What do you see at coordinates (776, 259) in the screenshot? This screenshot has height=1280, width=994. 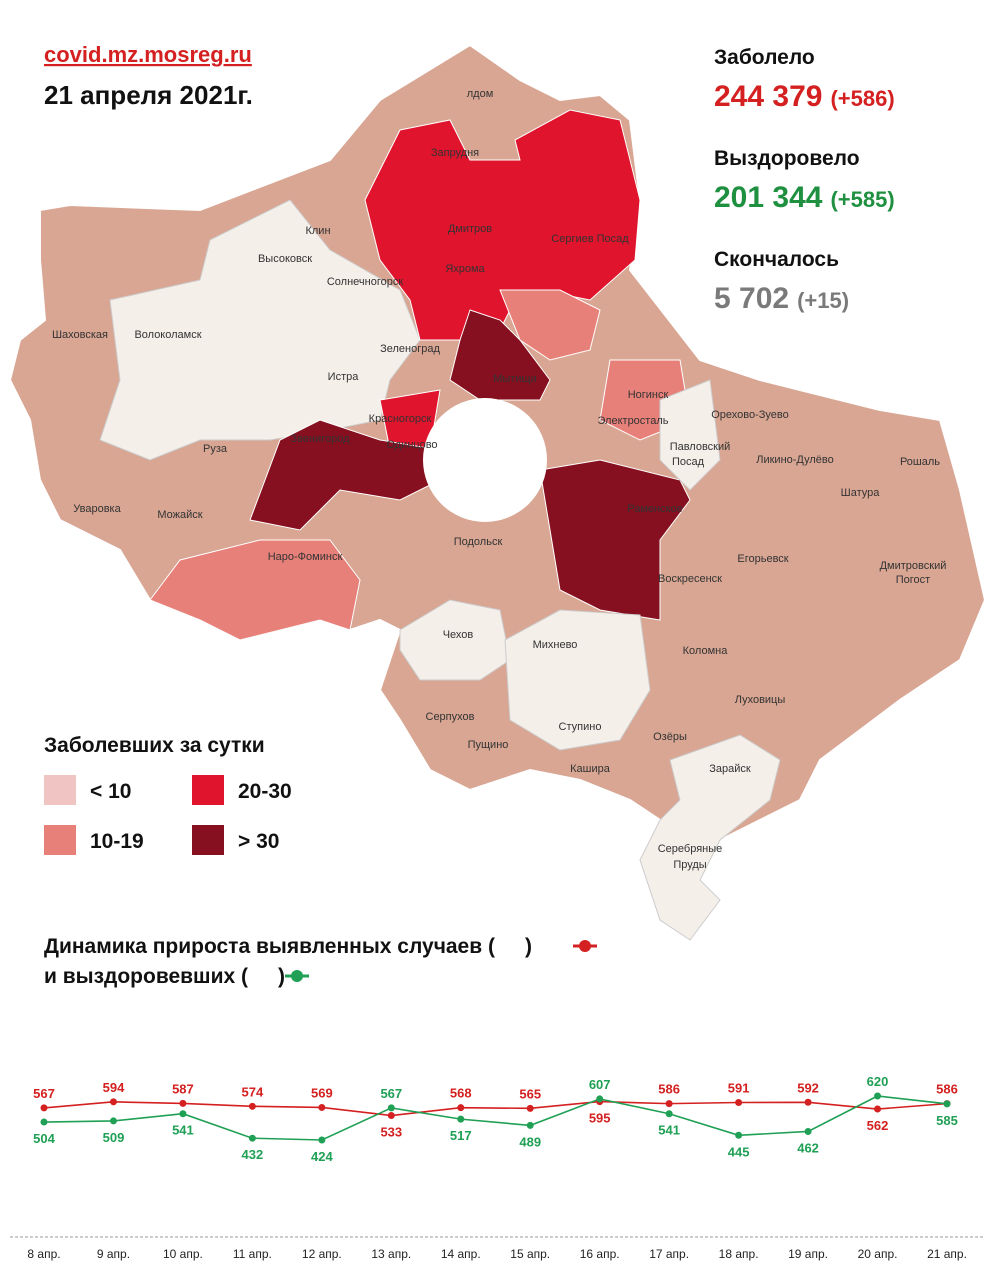 I see `stat-label: Скончалось` at bounding box center [776, 259].